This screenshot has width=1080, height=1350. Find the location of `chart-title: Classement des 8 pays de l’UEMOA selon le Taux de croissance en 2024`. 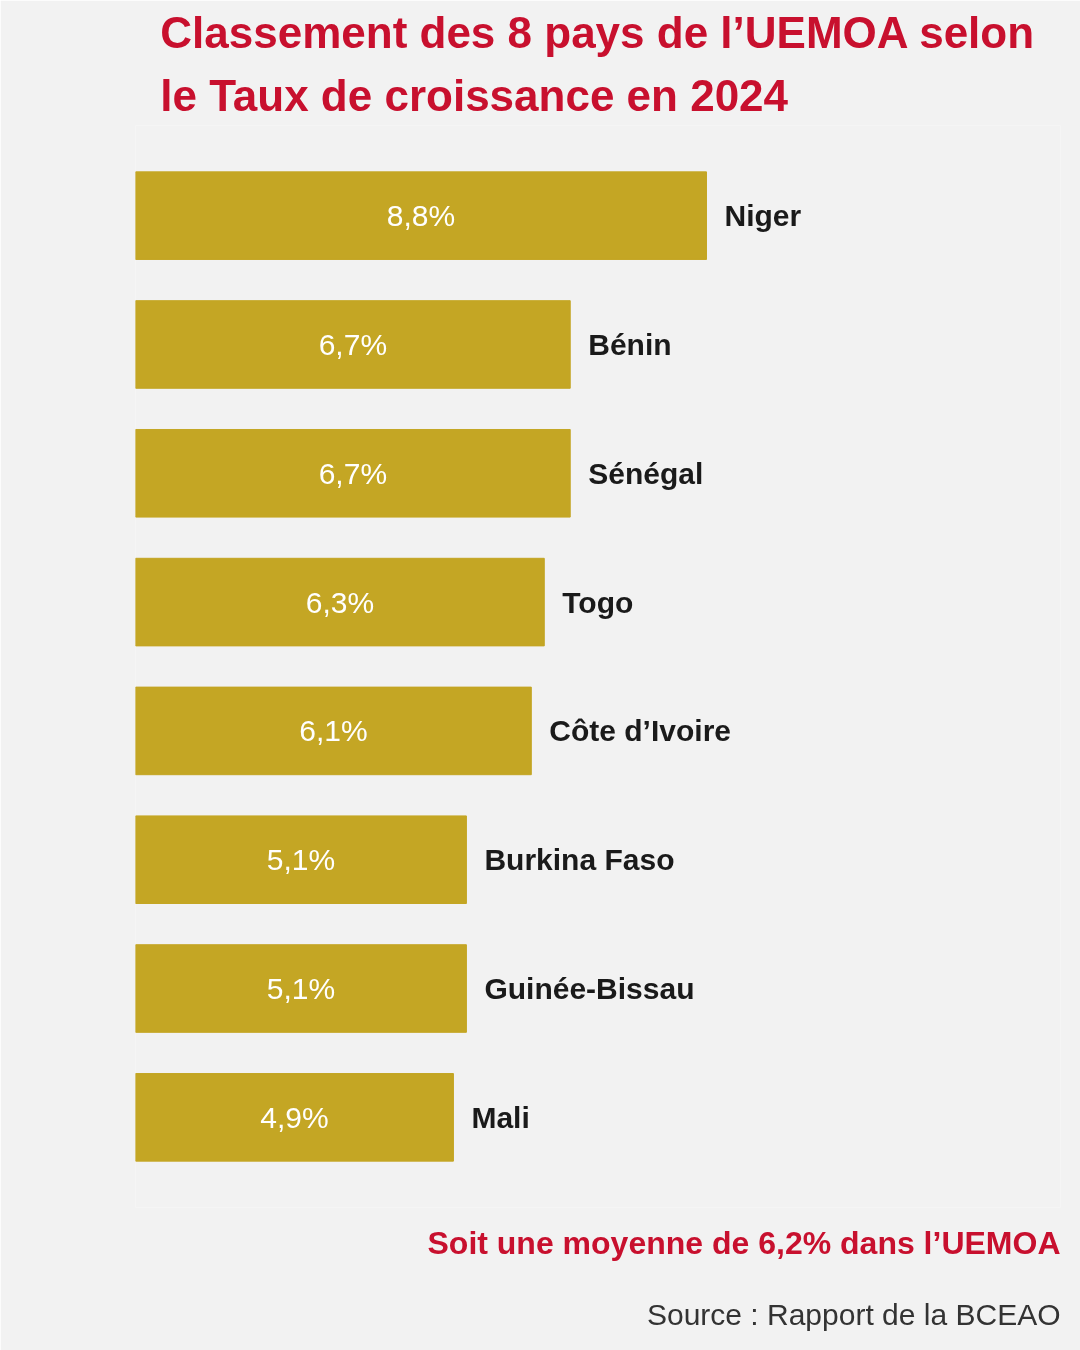

chart-title: Classement des 8 pays de l’UEMOA selon le Taux de croissance en 2024 is located at coordinates (597, 64).